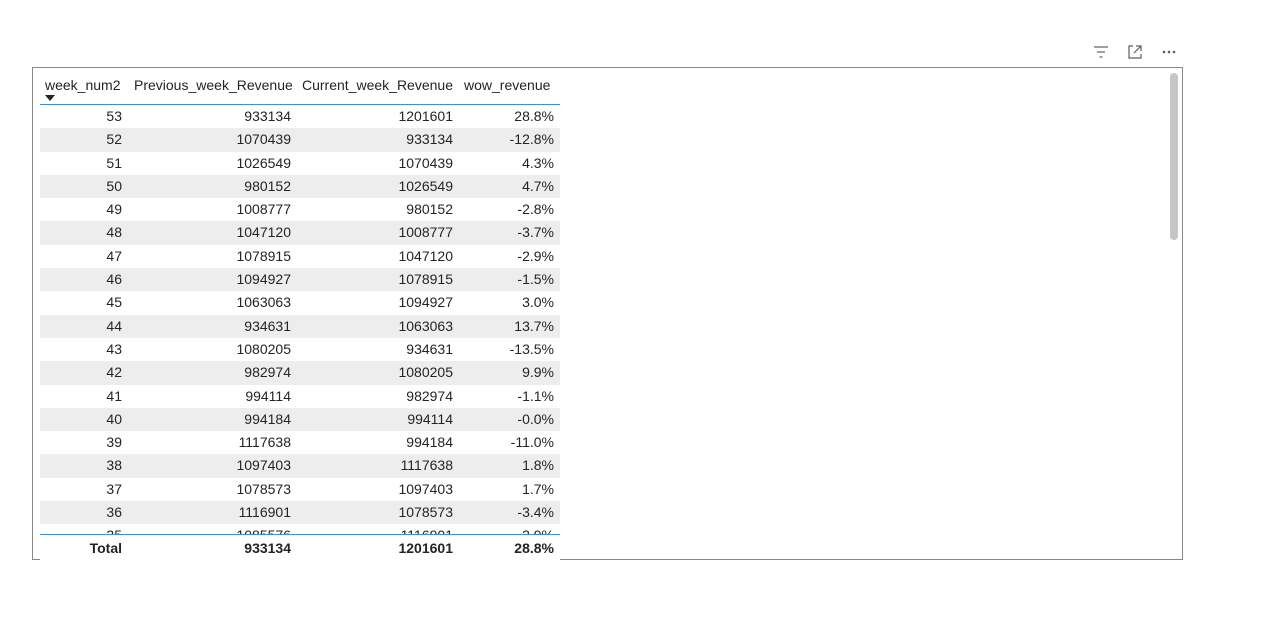 The width and height of the screenshot is (1265, 637). I want to click on column-header-wow-revenue: wow_revenue, so click(507, 85).